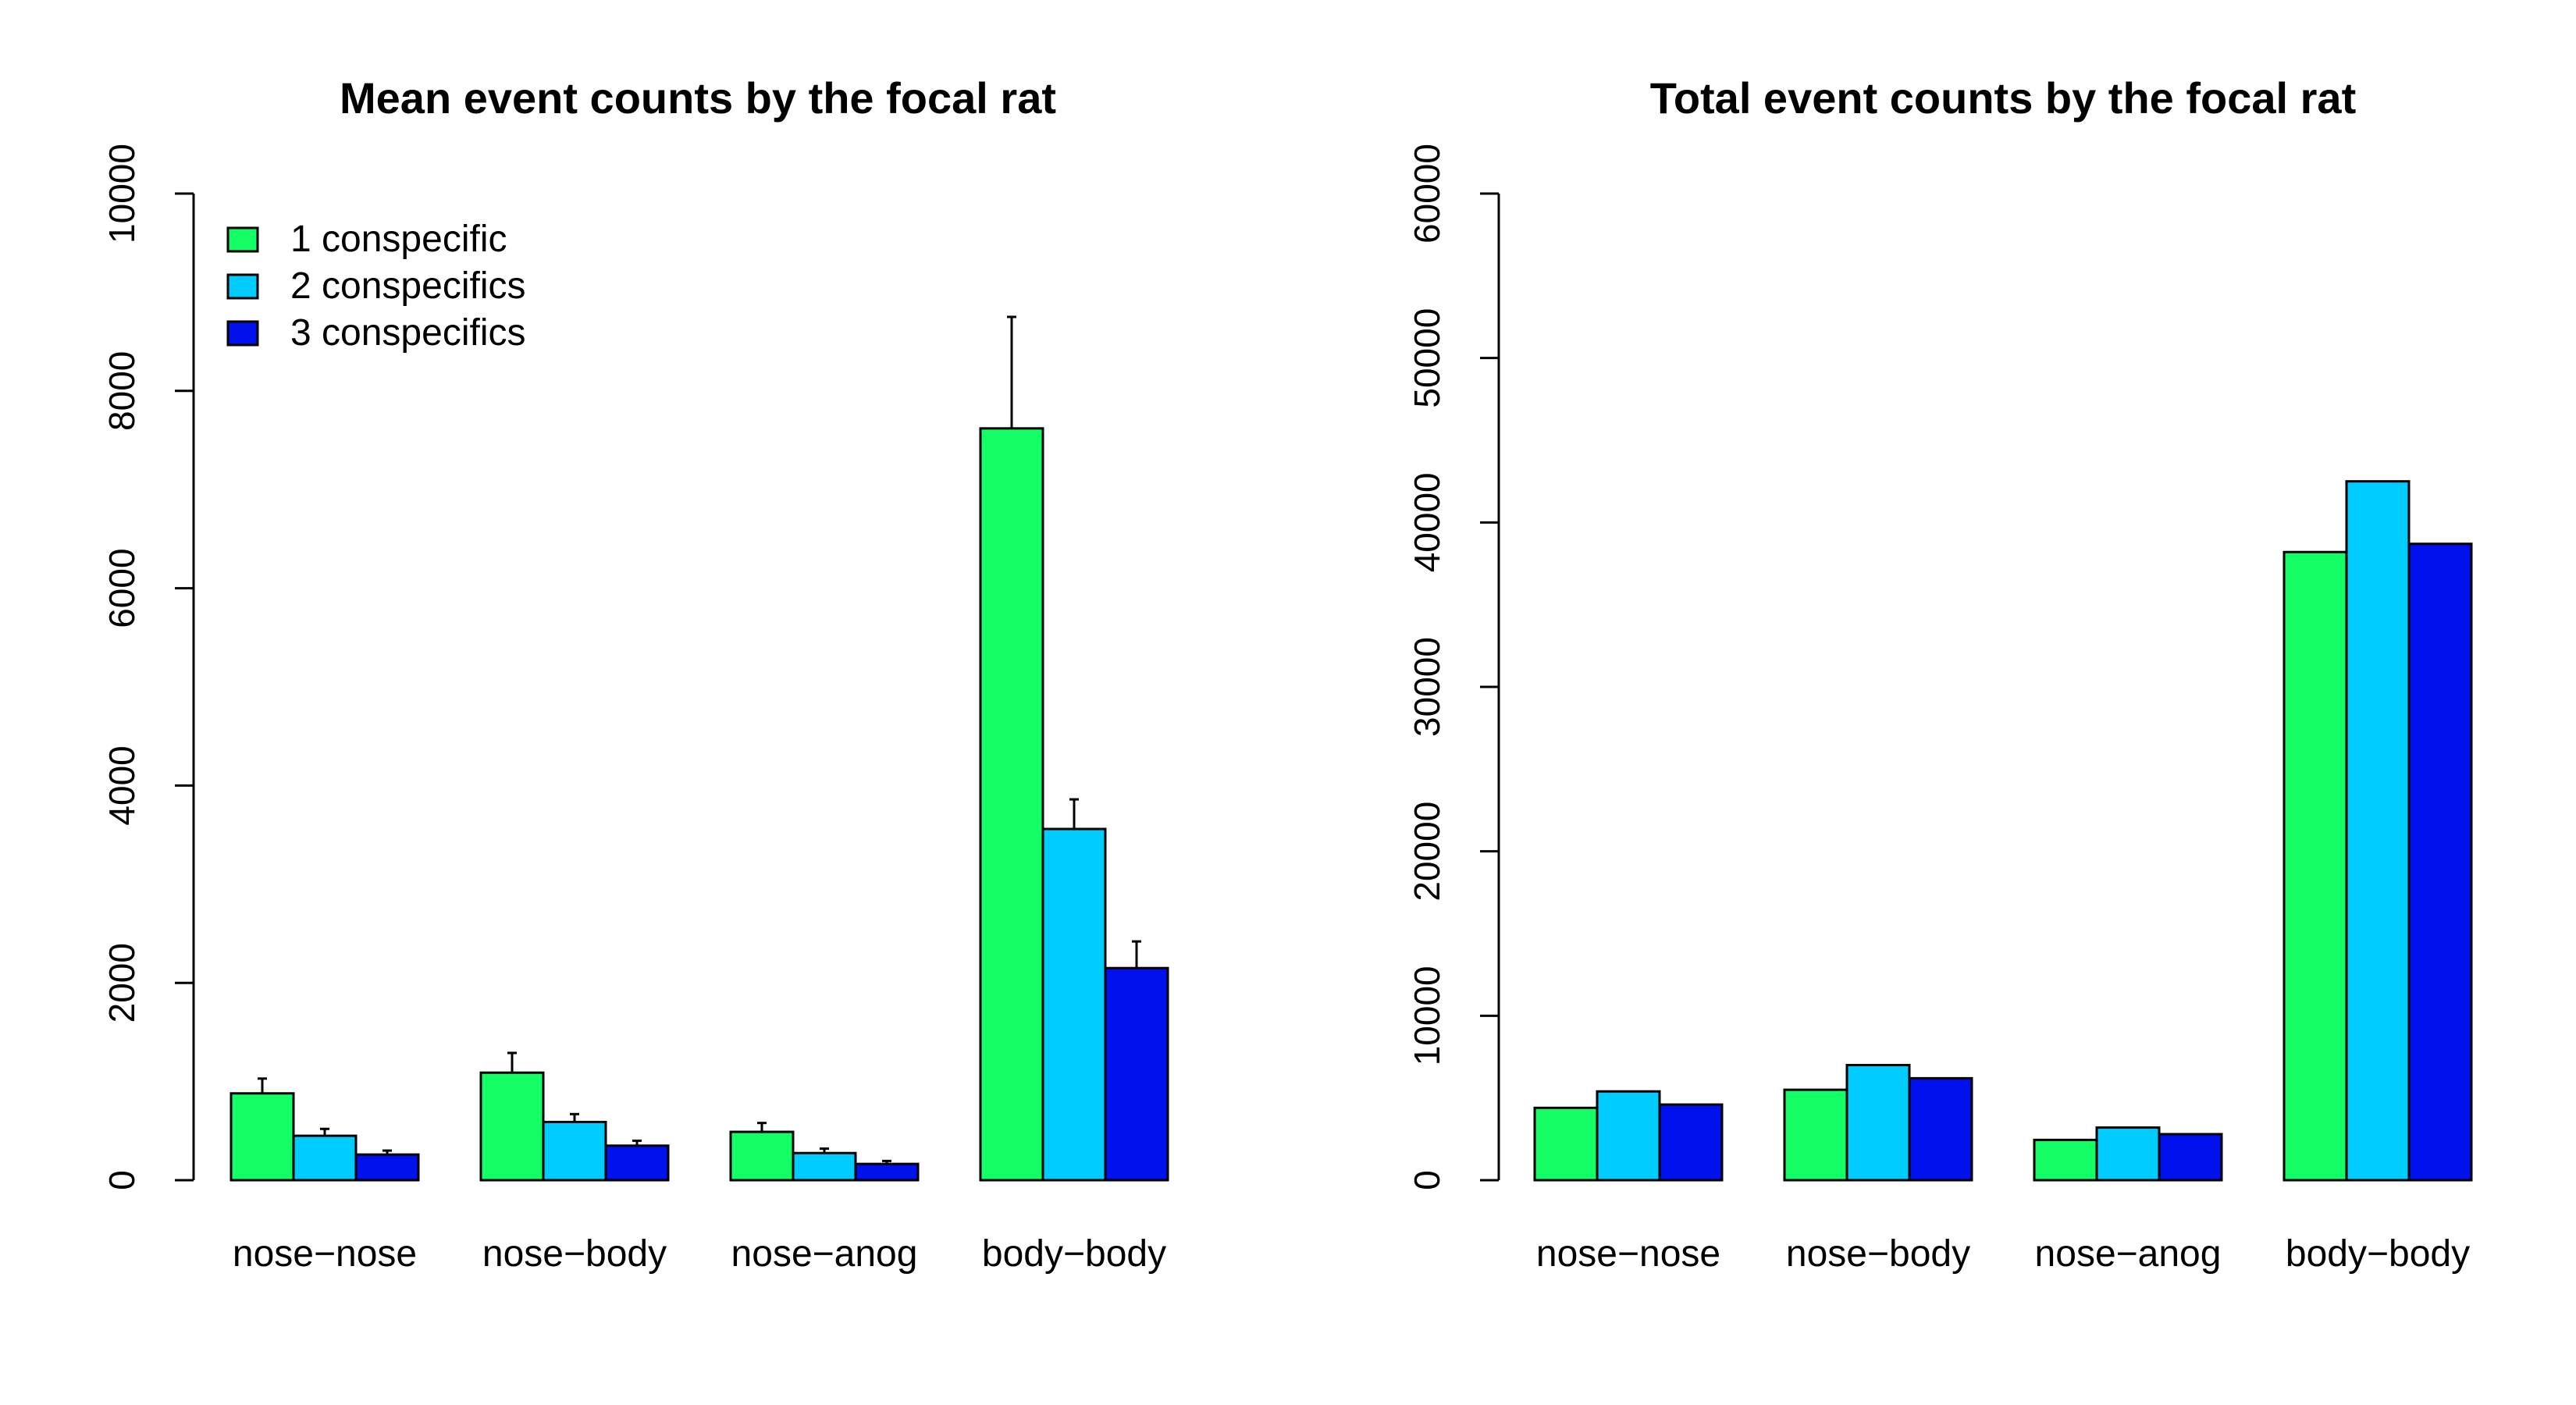 This screenshot has width=2576, height=1405. I want to click on y-tick-label: 2000, so click(121, 983).